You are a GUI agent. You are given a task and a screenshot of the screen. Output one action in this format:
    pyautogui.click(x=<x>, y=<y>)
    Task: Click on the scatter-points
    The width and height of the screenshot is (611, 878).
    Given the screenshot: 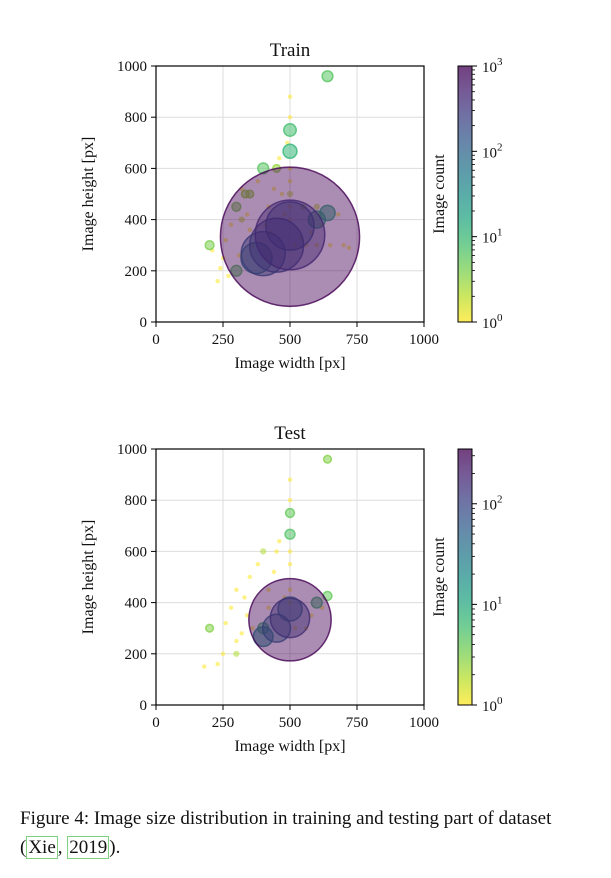 What is the action you would take?
    pyautogui.click(x=267, y=561)
    